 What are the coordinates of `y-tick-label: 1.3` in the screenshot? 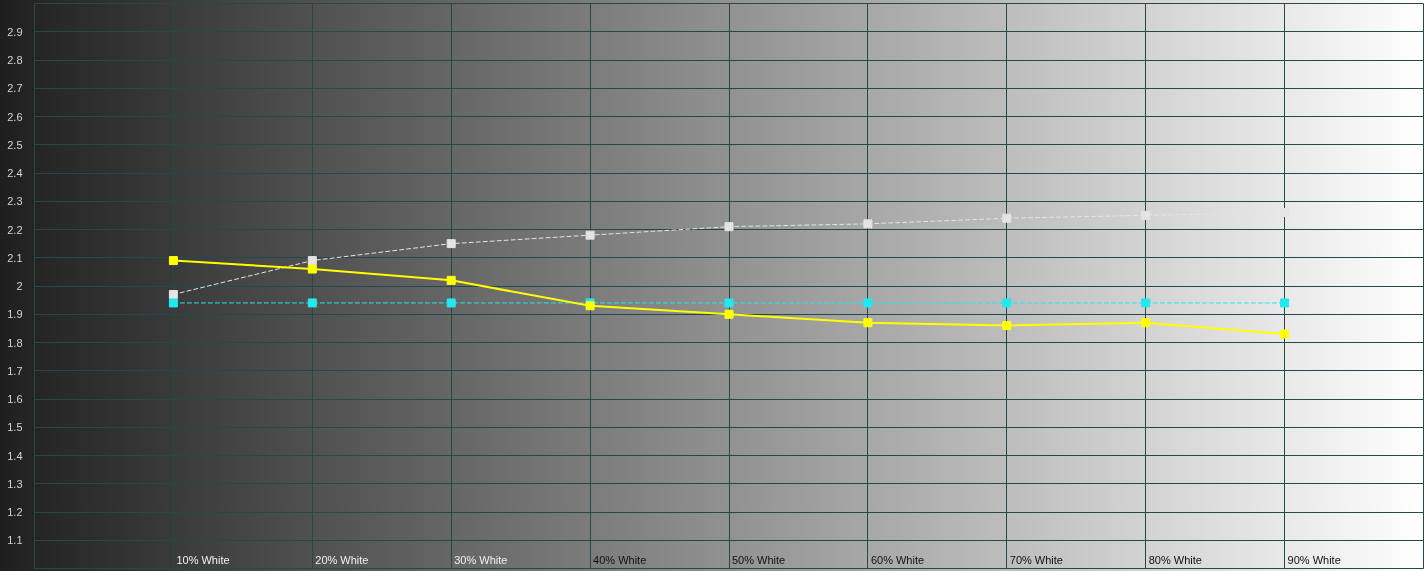 It's located at (15, 483).